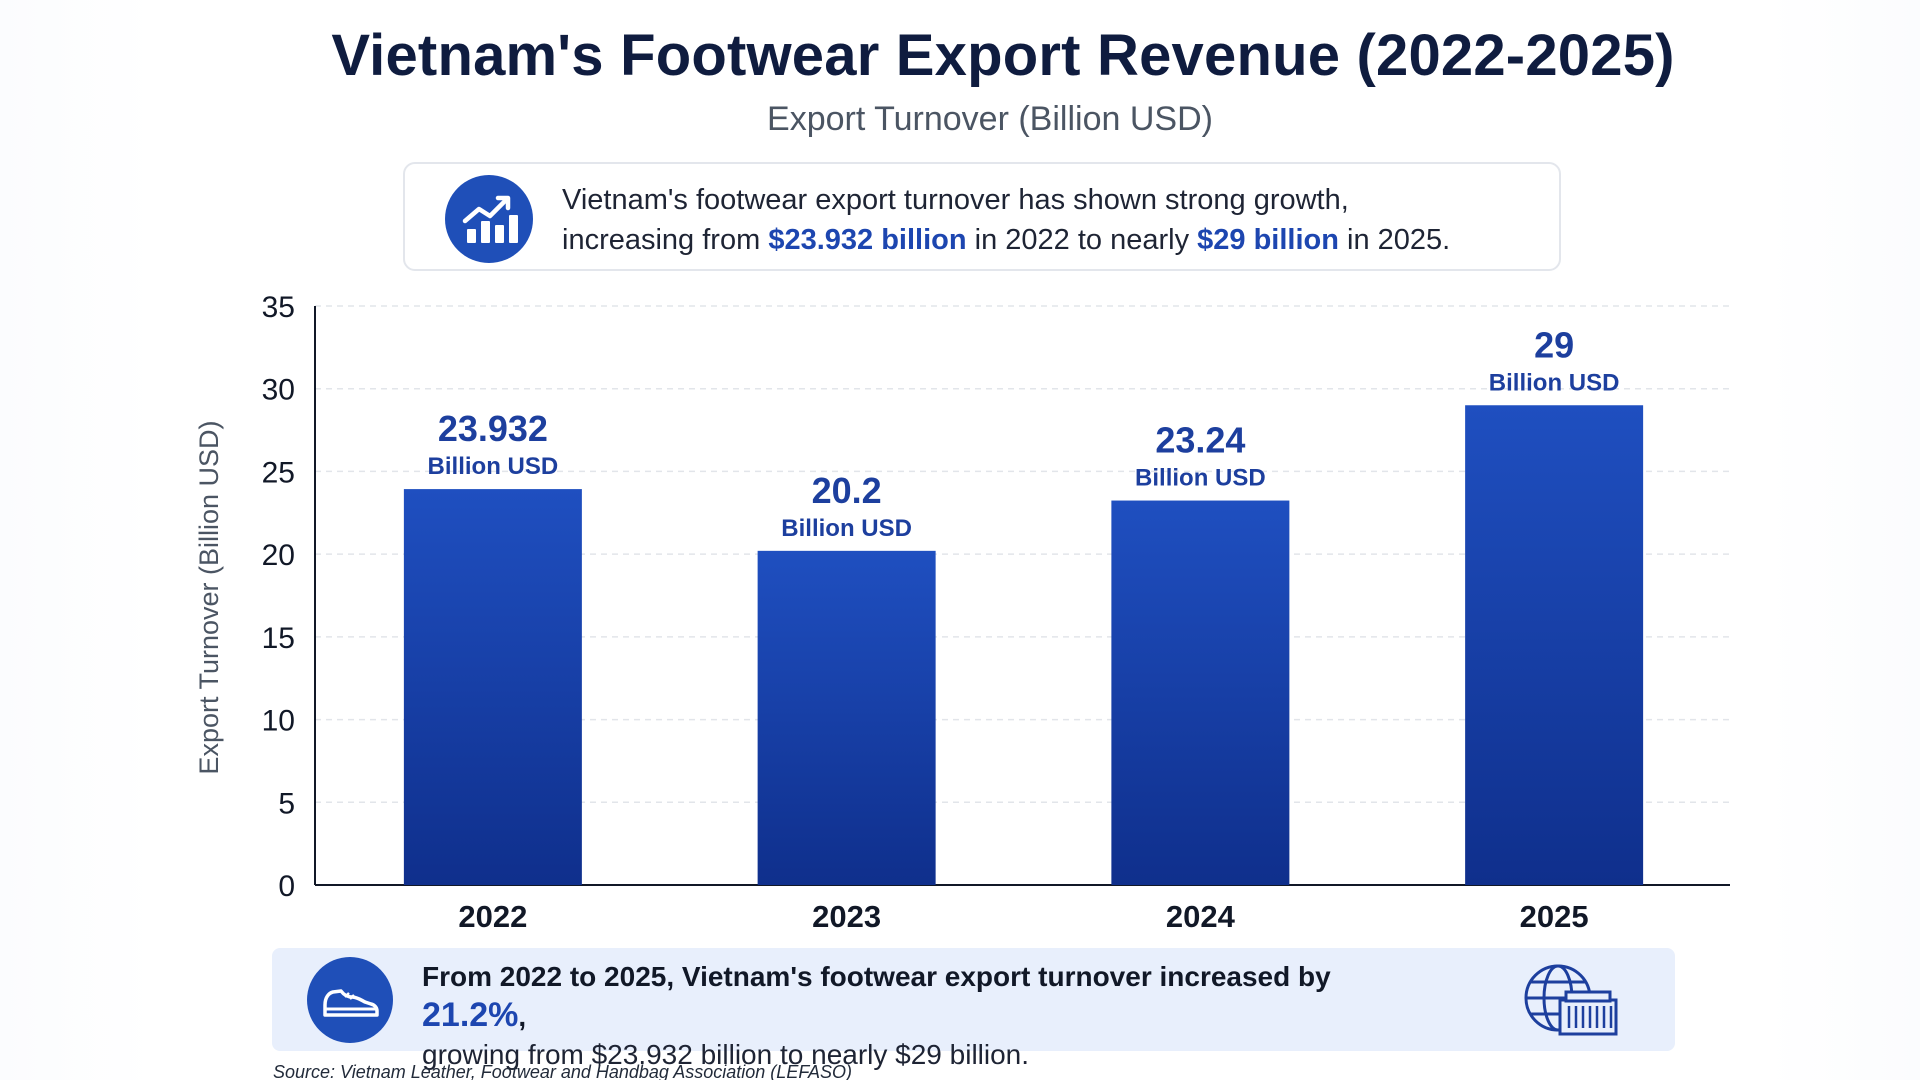  I want to click on data-label-value: 20.2, so click(847, 490).